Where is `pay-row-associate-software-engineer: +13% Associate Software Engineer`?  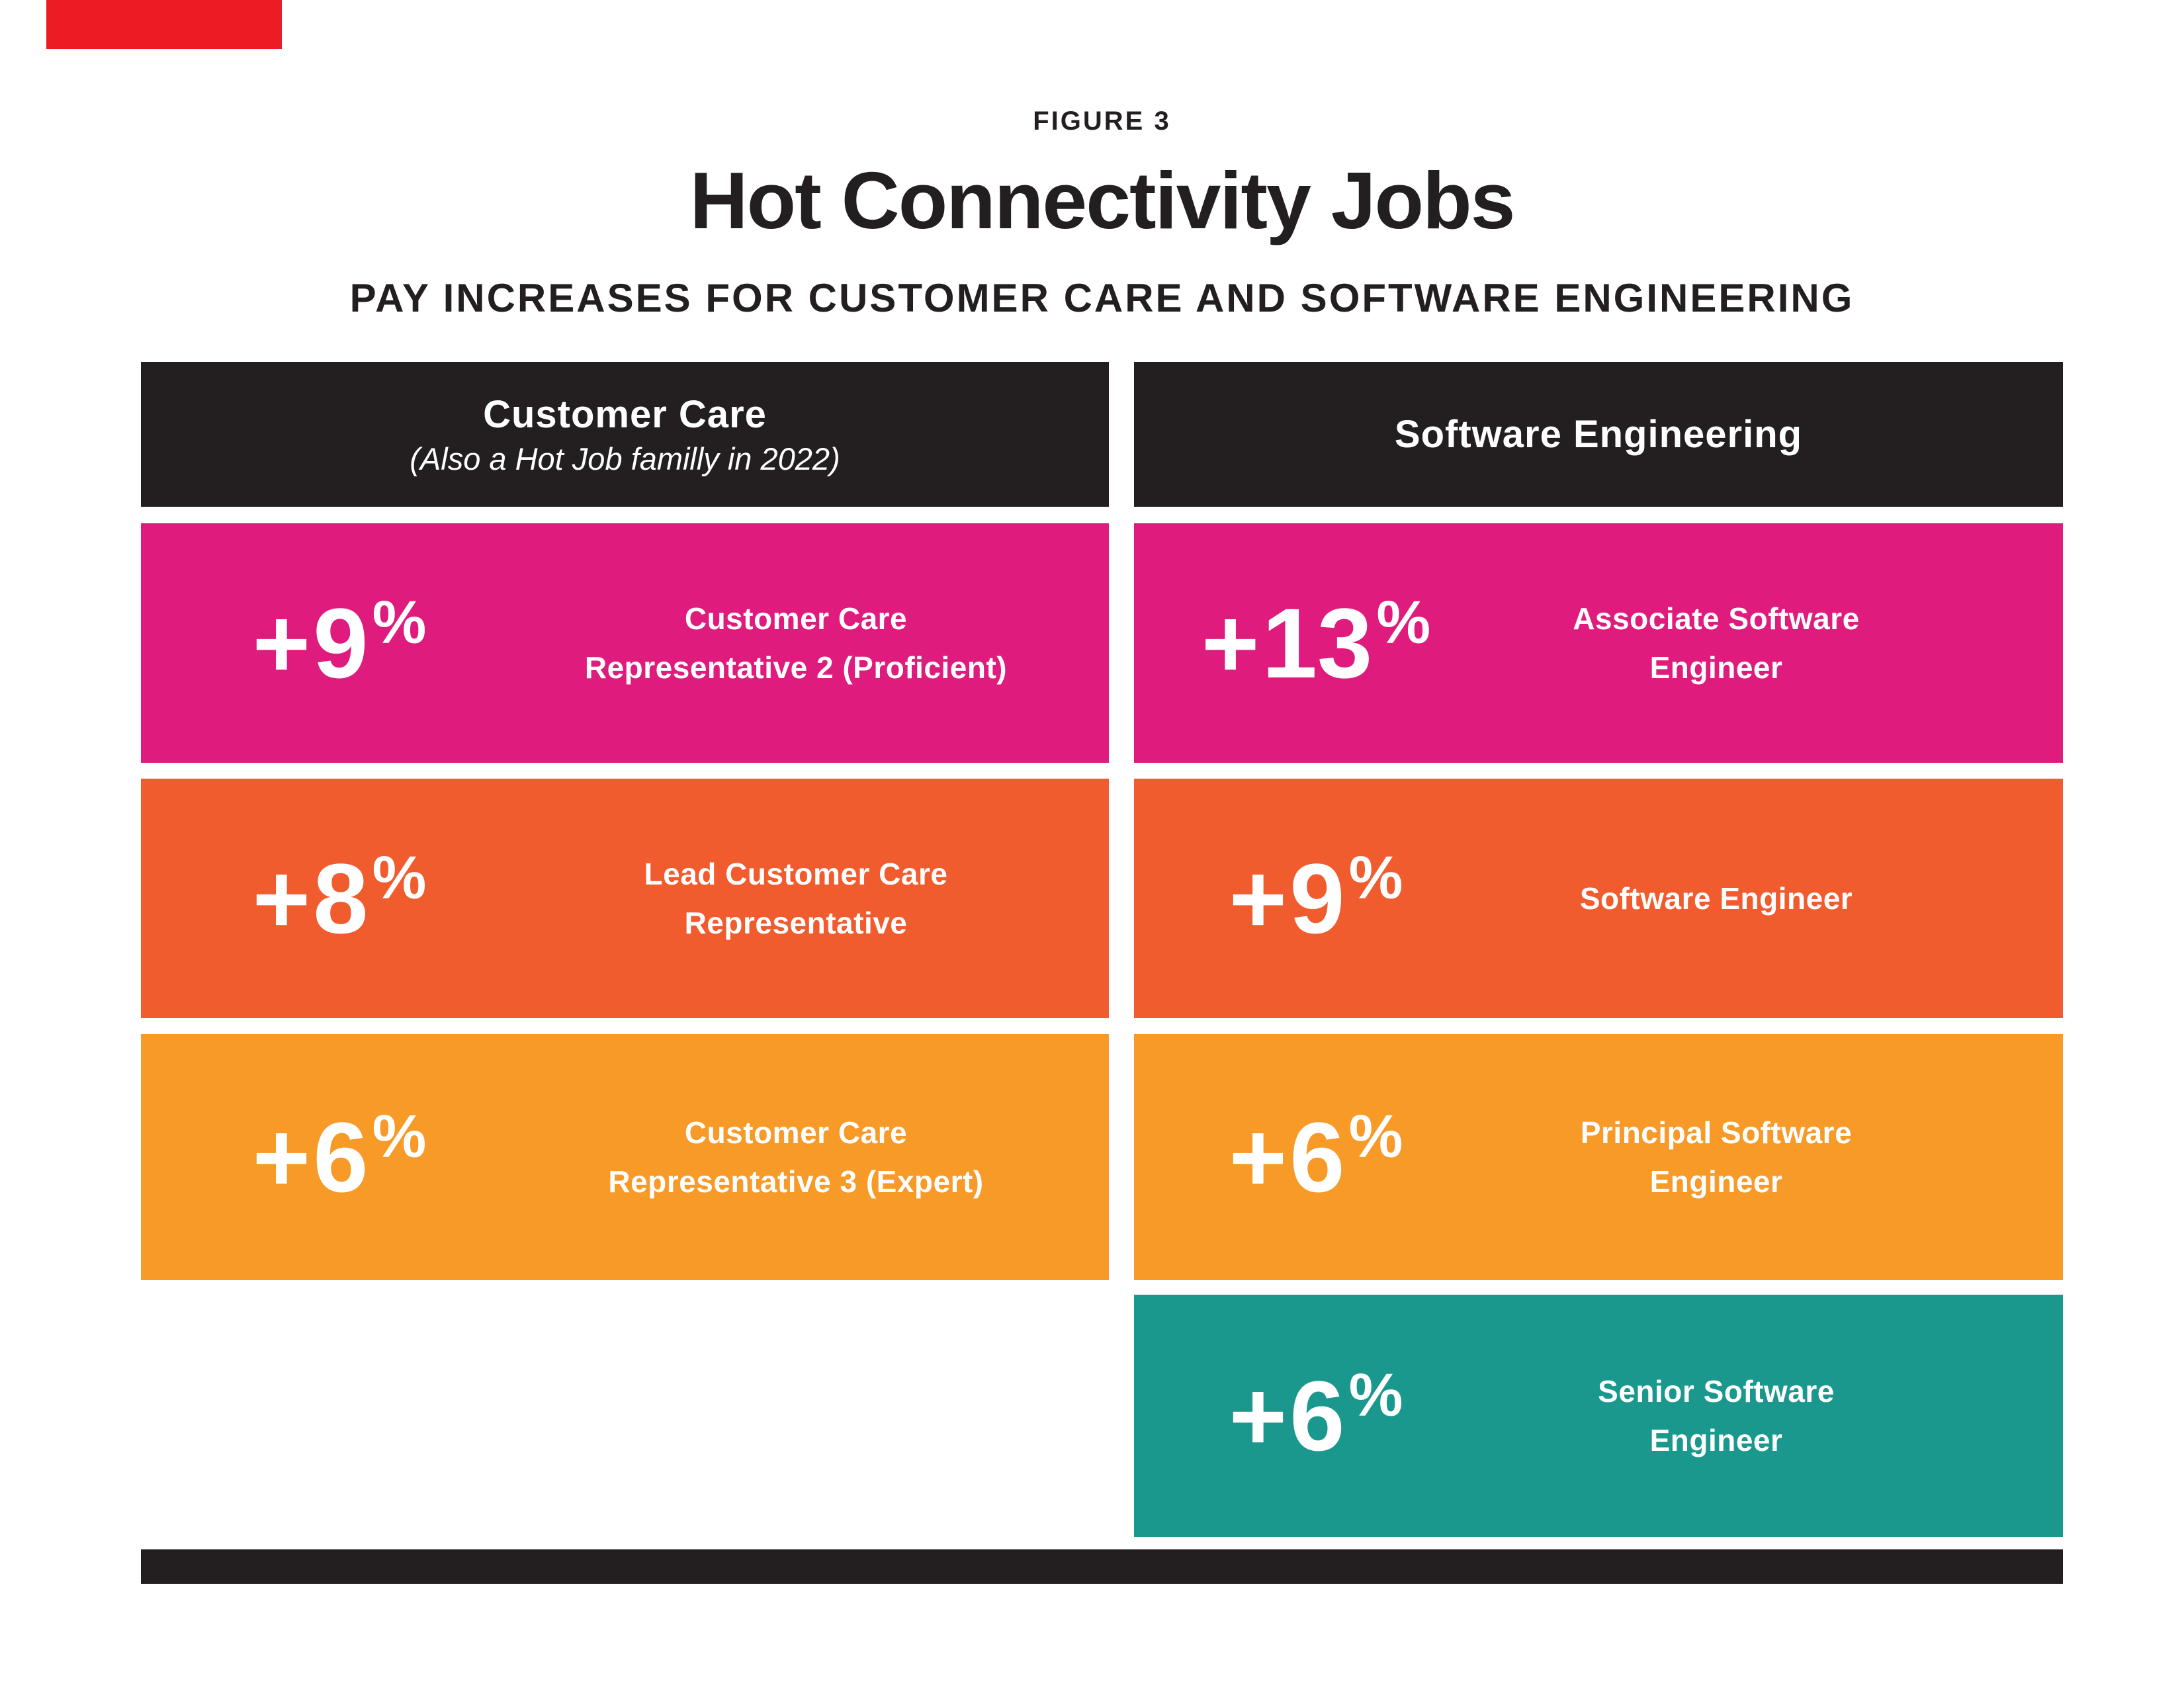
pay-row-associate-software-engineer: +13% Associate Software Engineer is located at coordinates (1598, 643).